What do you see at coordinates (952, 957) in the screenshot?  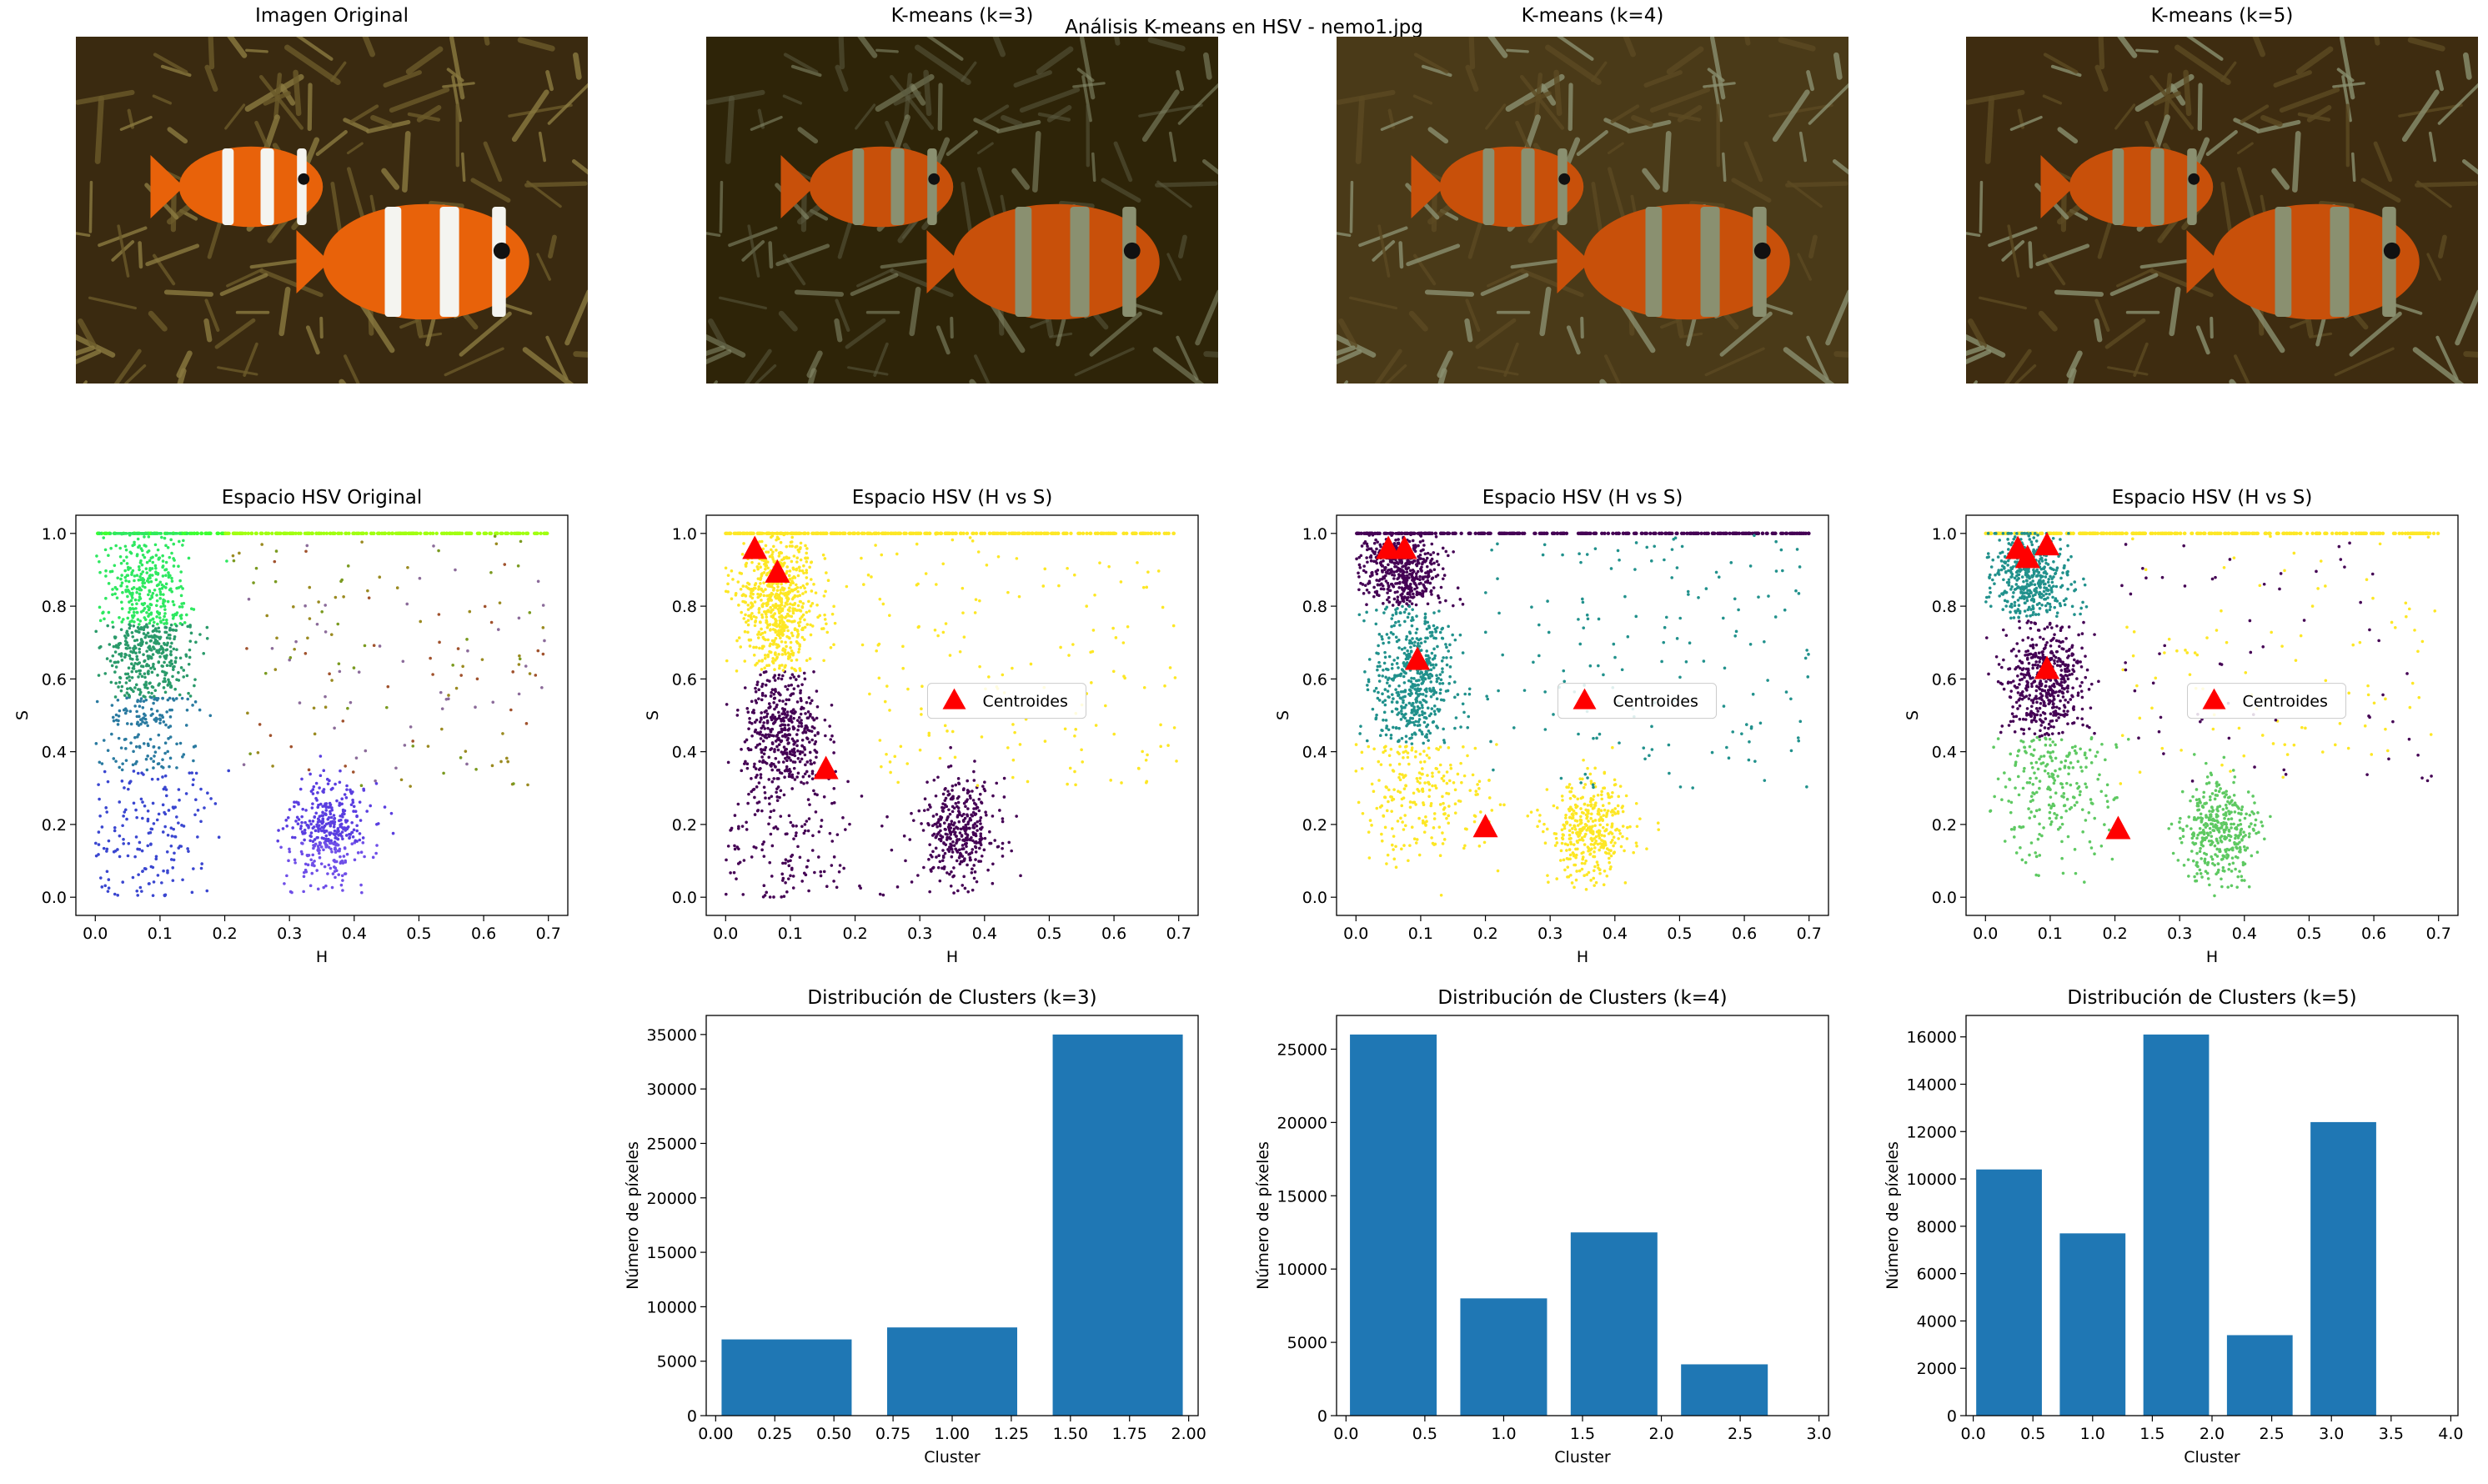 I see `x-axis-label: H` at bounding box center [952, 957].